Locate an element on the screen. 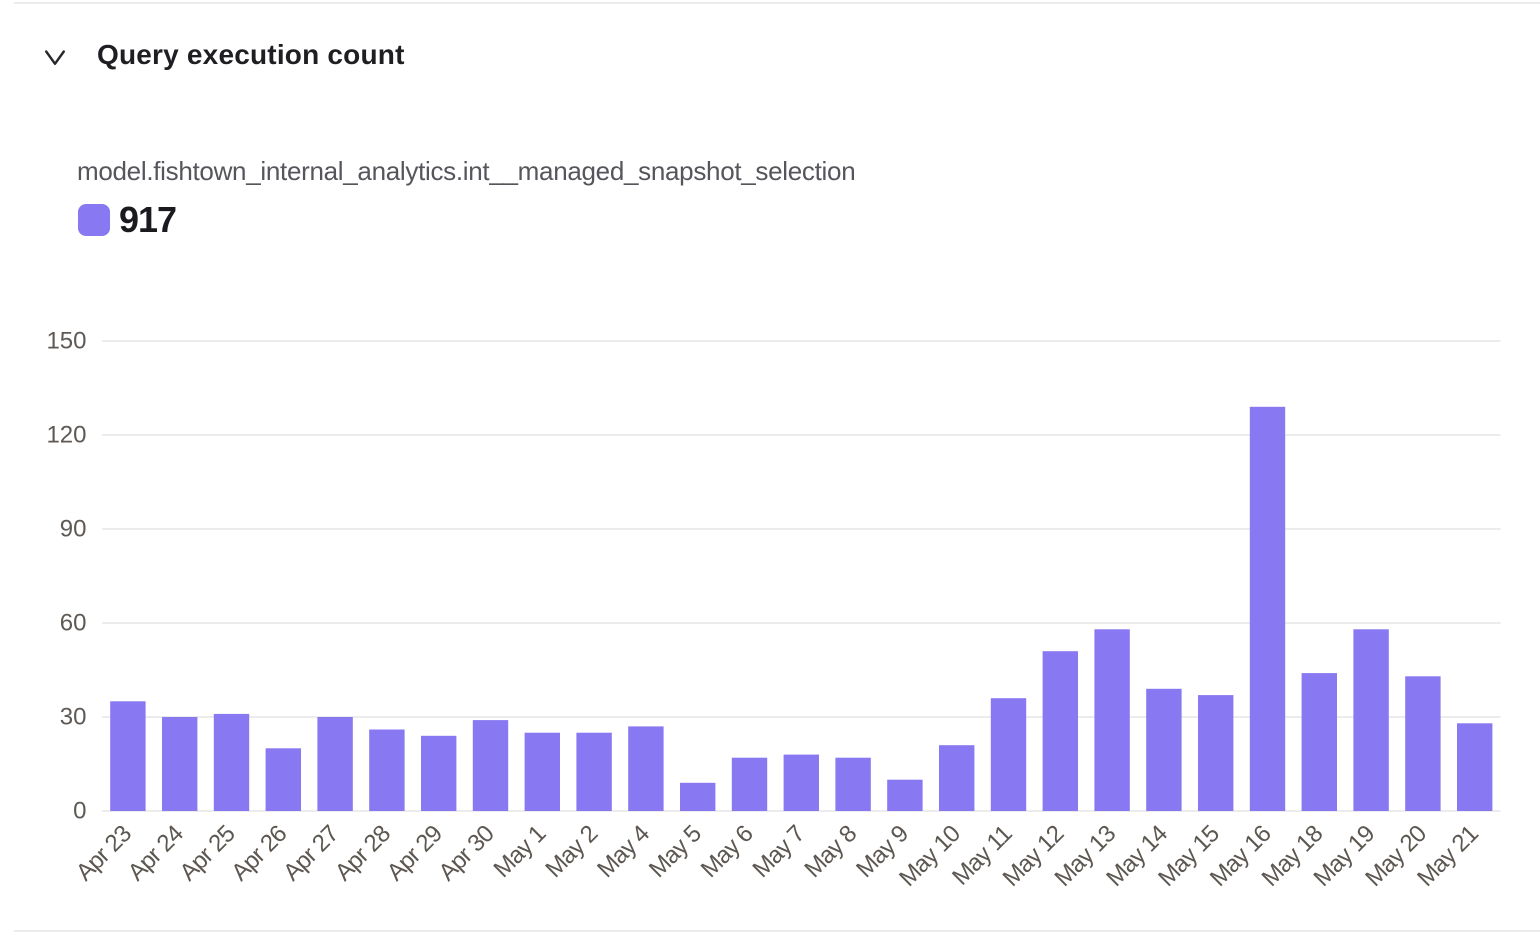 The image size is (1540, 936). svg-text: Apr 24 is located at coordinates (156, 853).